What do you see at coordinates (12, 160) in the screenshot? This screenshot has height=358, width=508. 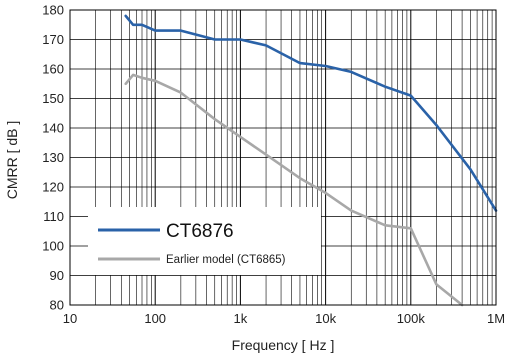 I see `y-axis-title: CMRR [ dB ]` at bounding box center [12, 160].